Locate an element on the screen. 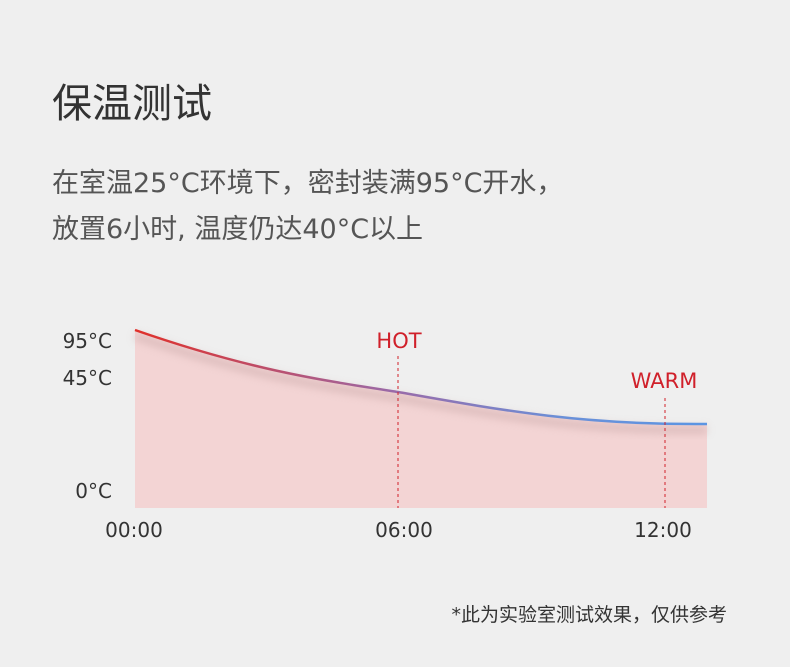  description-line: 放置6小时, 温度仍达40°C以上 is located at coordinates (237, 229).